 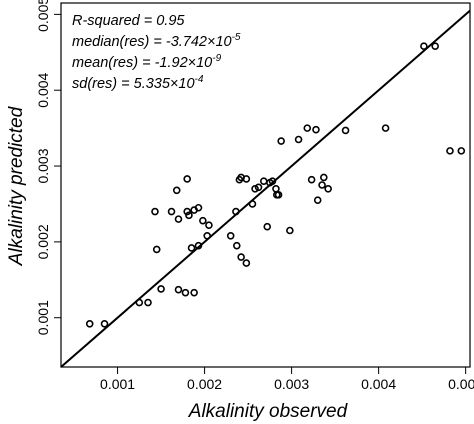 What do you see at coordinates (43, 317) in the screenshot?
I see `y-tick-label: 0.001` at bounding box center [43, 317].